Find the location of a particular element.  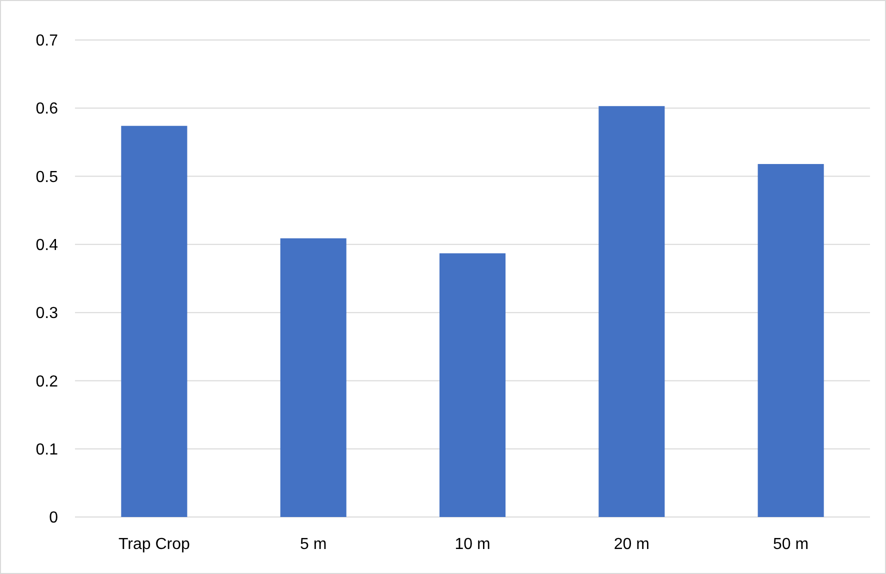

x-tick-label: Trap Crop is located at coordinates (154, 544).